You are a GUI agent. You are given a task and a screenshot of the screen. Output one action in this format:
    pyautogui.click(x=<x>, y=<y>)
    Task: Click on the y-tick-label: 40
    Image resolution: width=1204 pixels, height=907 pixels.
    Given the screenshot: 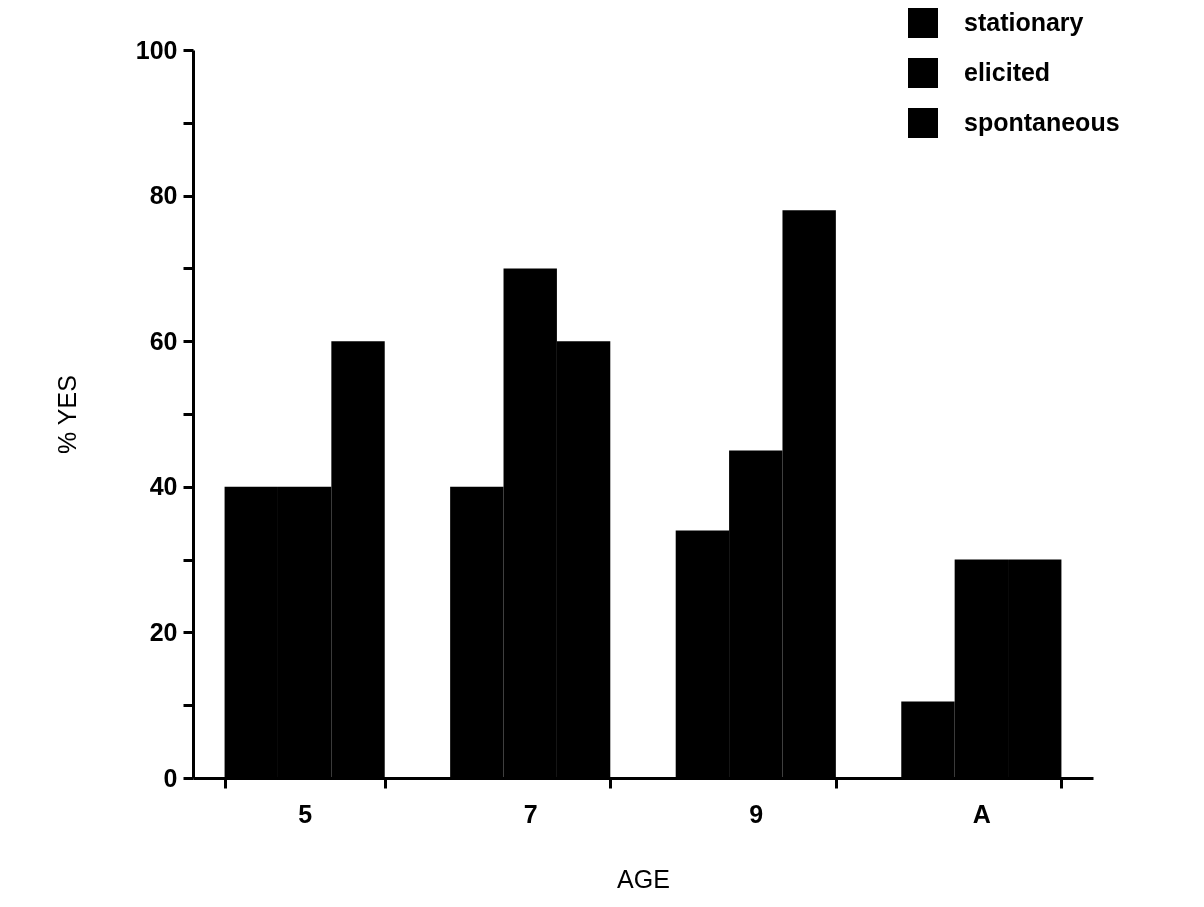 What is the action you would take?
    pyautogui.click(x=163, y=486)
    